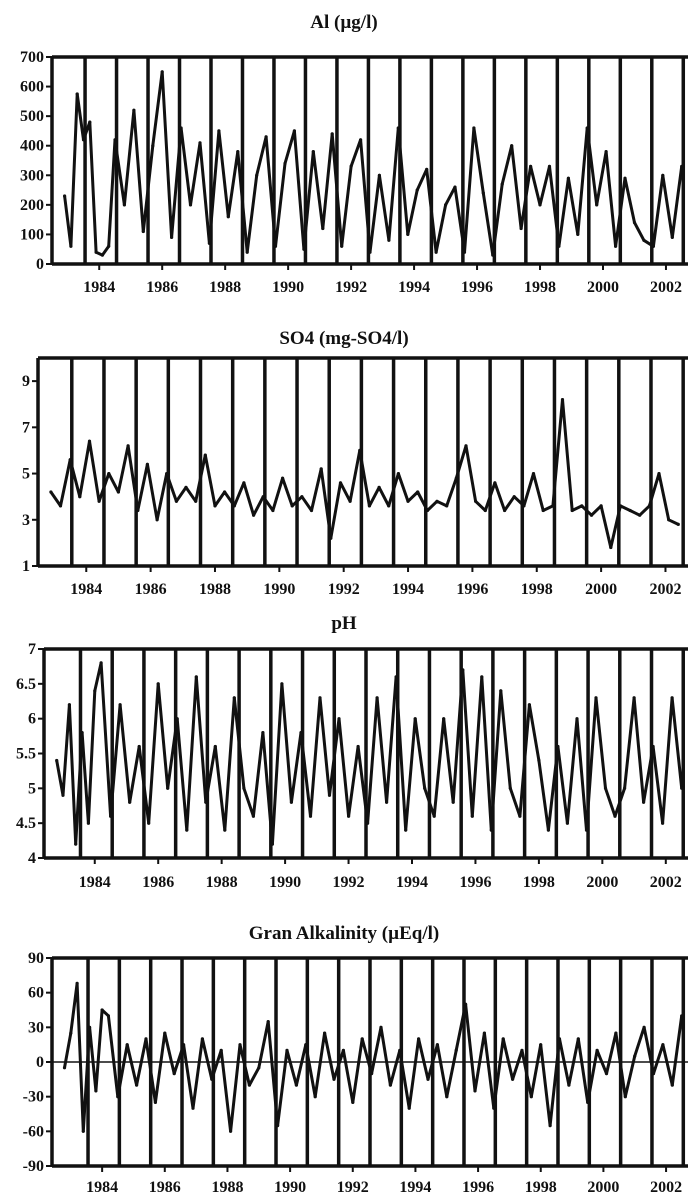 This screenshot has width=688, height=1198. Describe the element at coordinates (32, 234) in the screenshot. I see `y-tick-label: 100` at that location.